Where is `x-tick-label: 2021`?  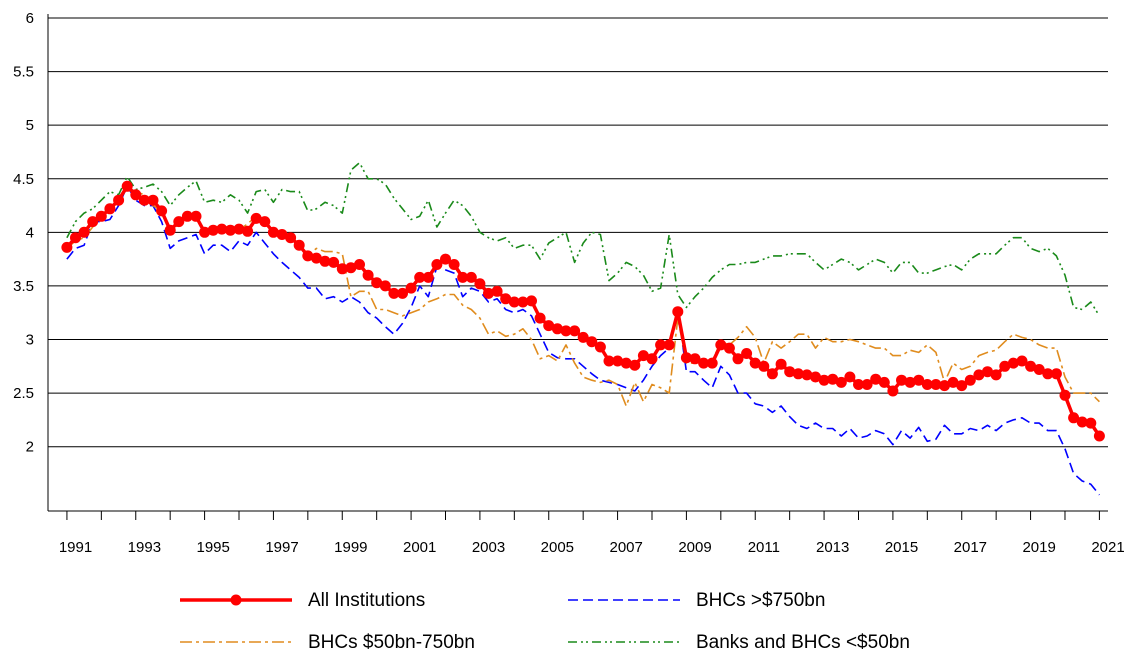
x-tick-label: 2021 is located at coordinates (1107, 547).